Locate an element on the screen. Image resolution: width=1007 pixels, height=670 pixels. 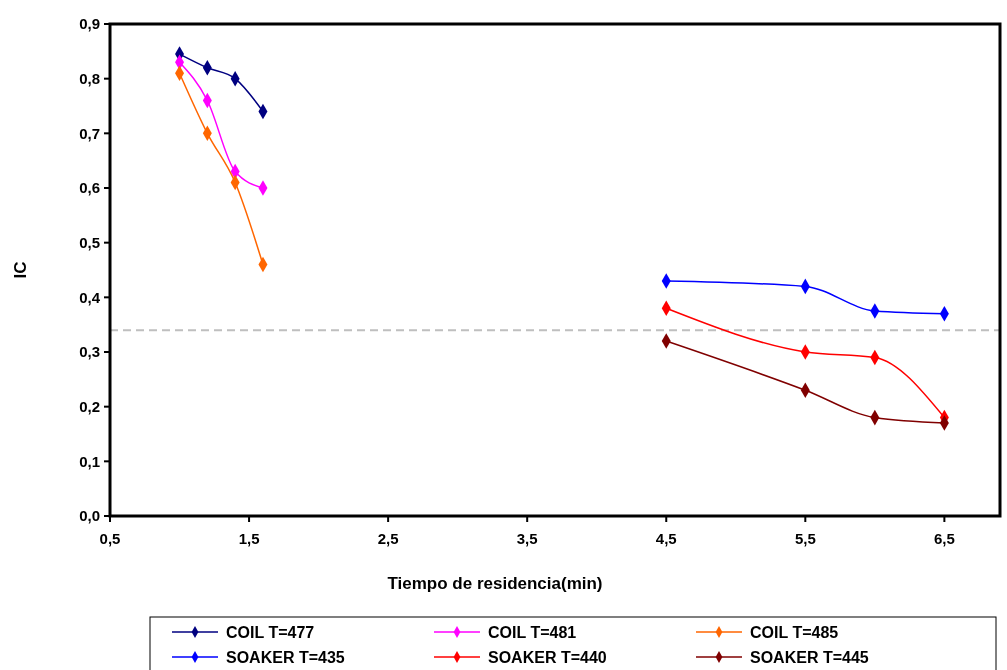
y-tick-label: 0,0 is located at coordinates (89, 516).